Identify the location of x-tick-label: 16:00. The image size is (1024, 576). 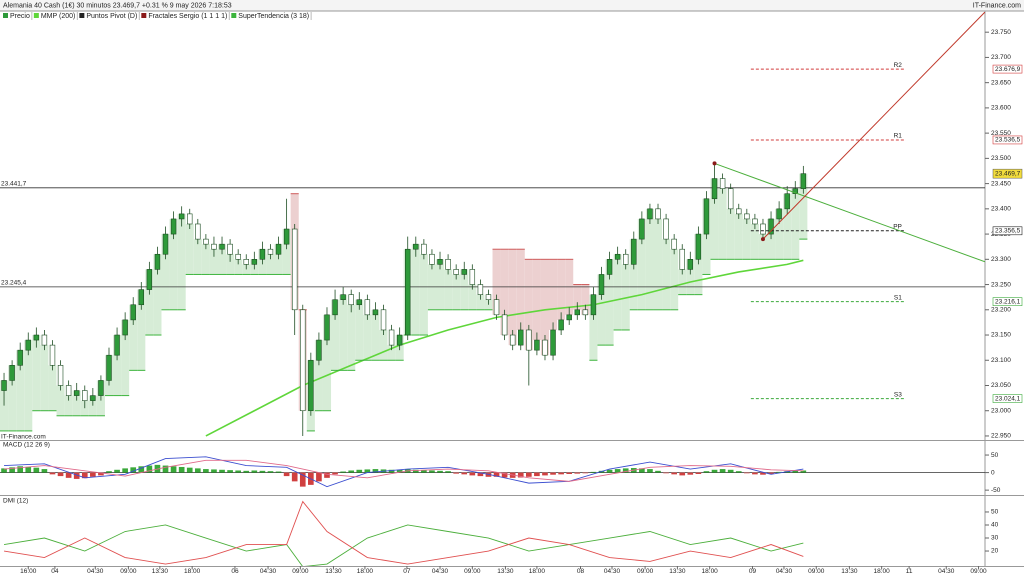
(28, 571).